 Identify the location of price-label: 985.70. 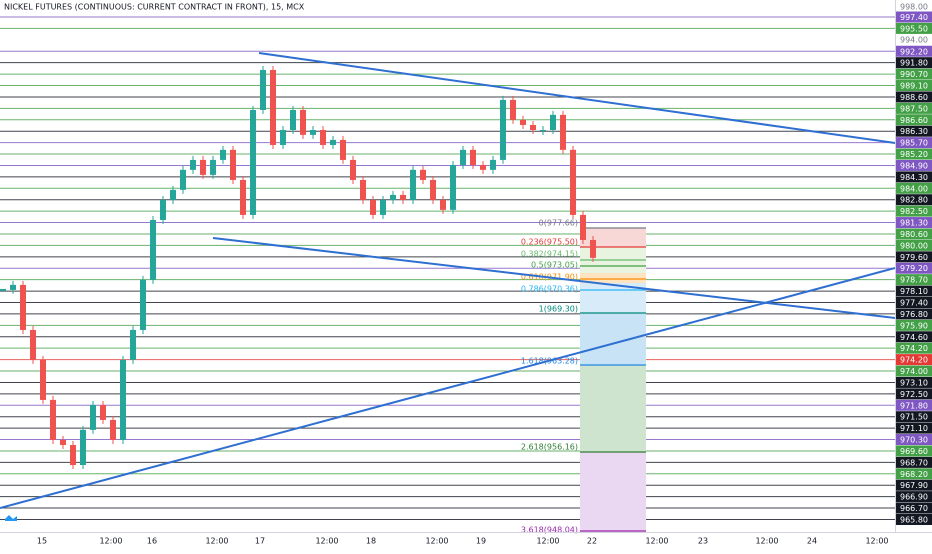
(914, 143).